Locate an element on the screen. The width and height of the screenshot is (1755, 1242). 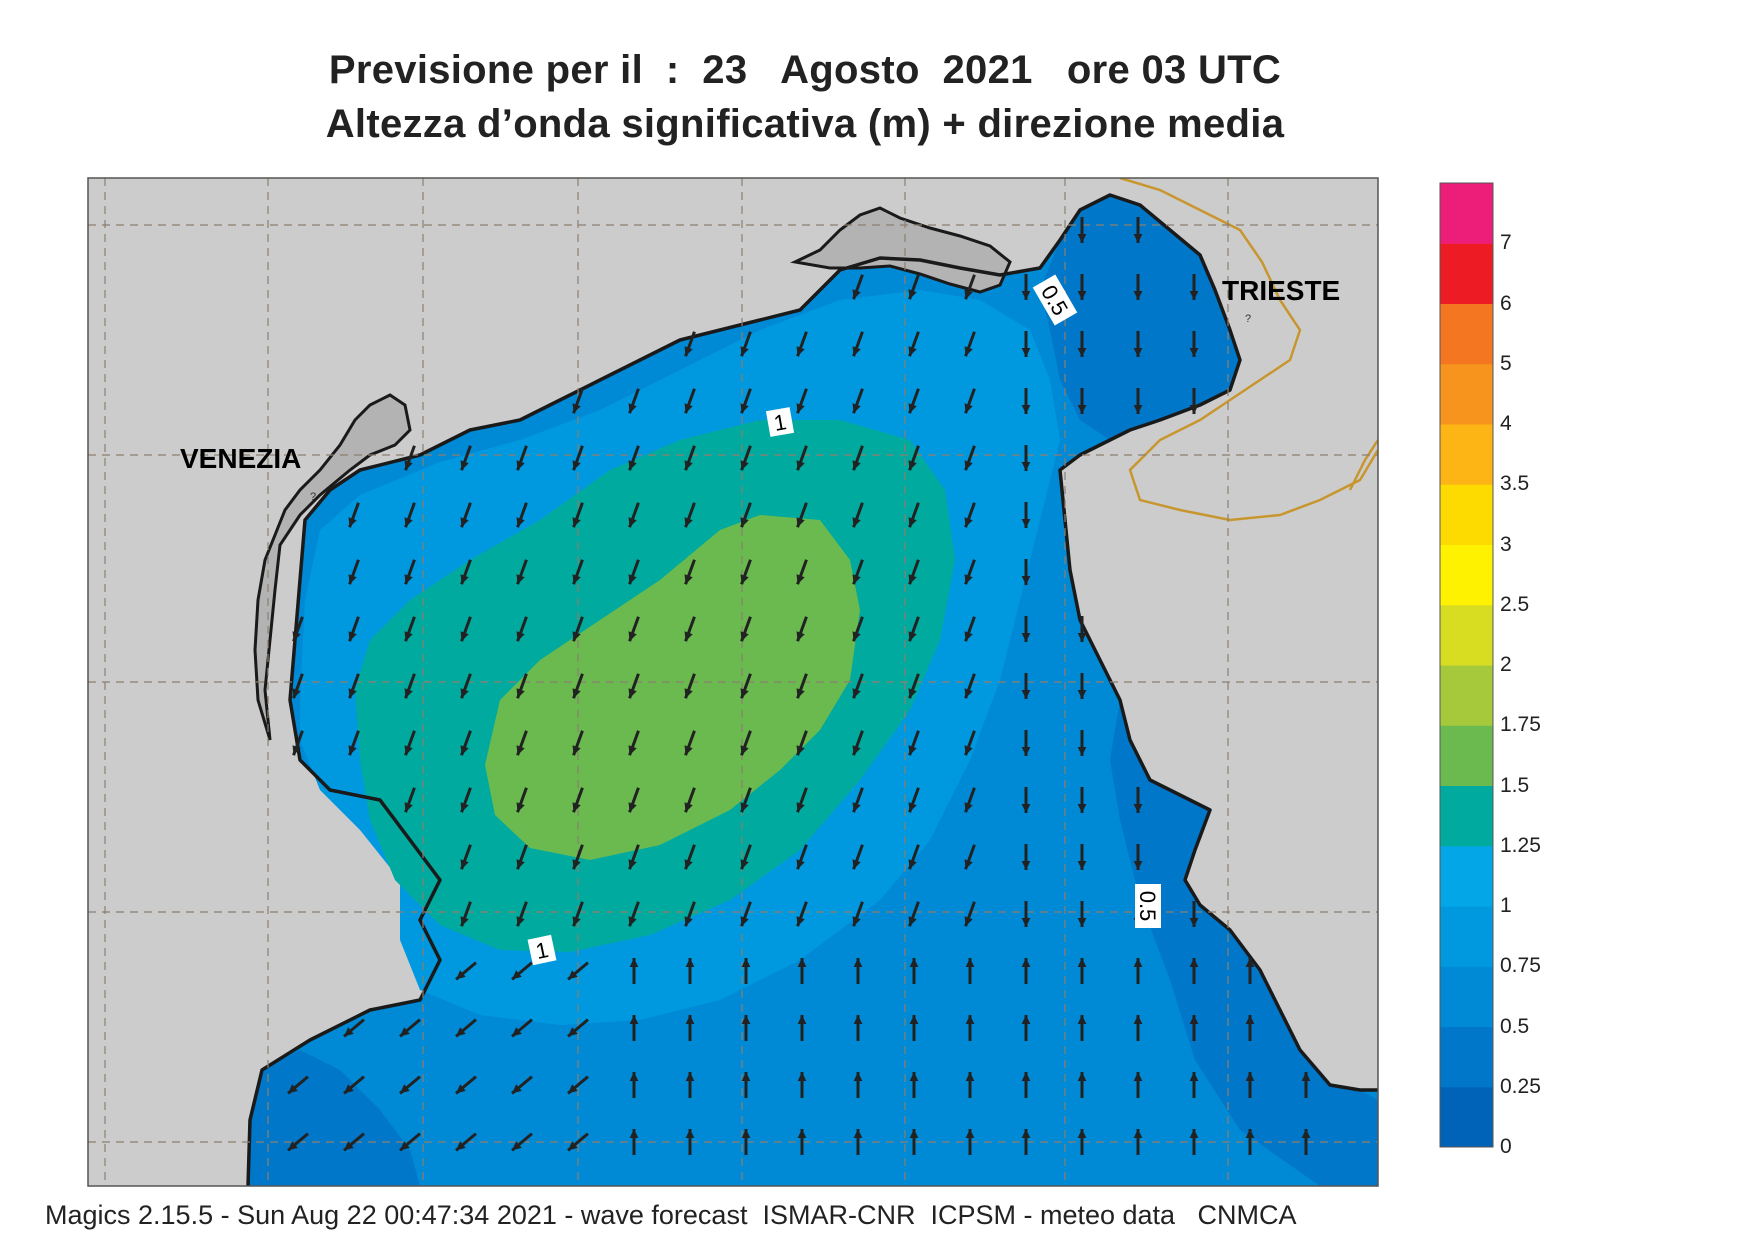
contour-label-bottom-one: 1 is located at coordinates (542, 950).